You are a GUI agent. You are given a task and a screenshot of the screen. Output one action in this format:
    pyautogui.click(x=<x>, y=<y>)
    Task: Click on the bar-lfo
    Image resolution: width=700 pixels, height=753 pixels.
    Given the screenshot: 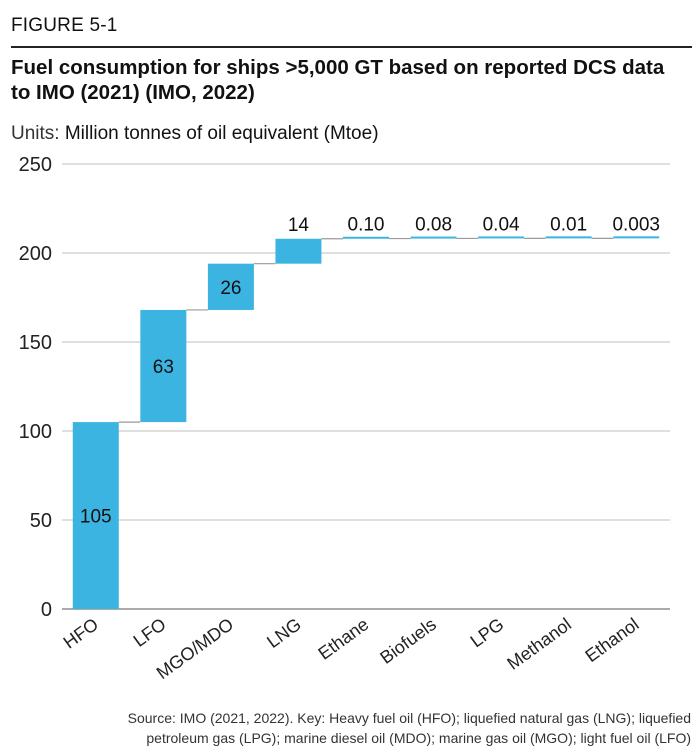 What is the action you would take?
    pyautogui.click(x=163, y=366)
    